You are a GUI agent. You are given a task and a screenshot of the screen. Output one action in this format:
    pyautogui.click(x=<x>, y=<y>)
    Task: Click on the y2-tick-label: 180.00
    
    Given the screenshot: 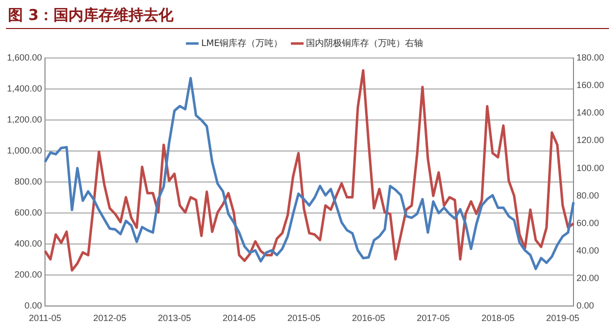 What is the action you would take?
    pyautogui.click(x=590, y=57)
    